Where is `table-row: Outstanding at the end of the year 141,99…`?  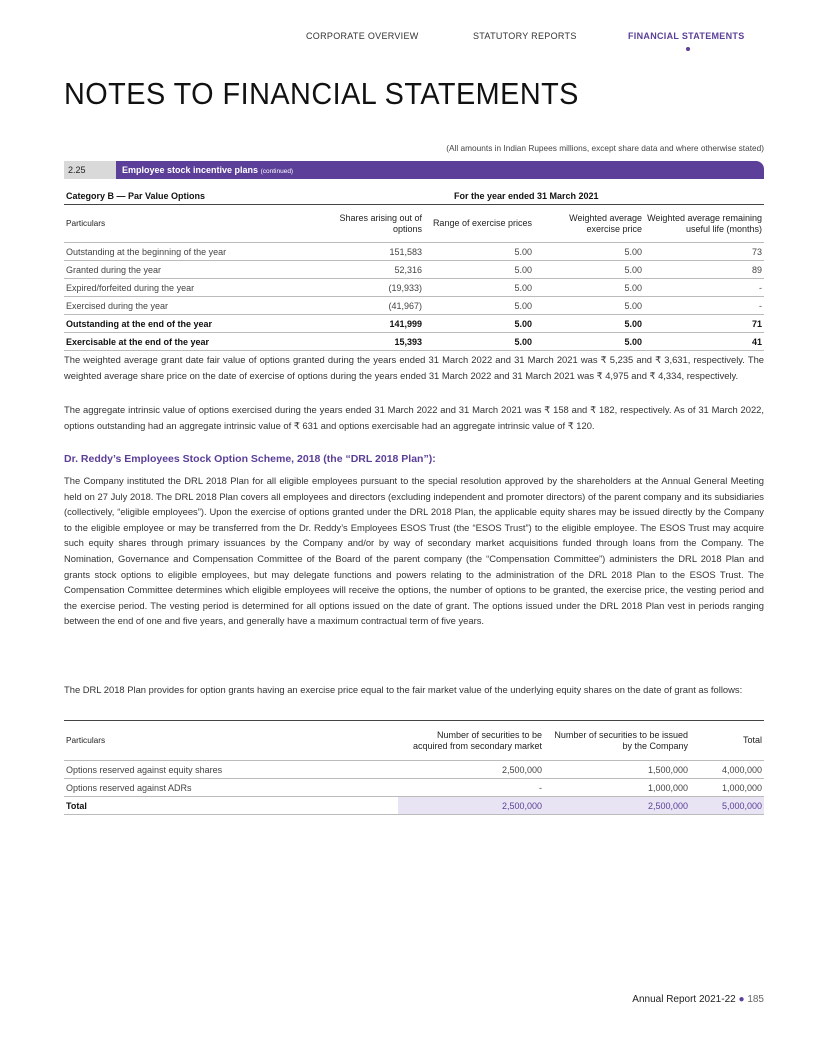 table-row: Outstanding at the end of the year 141,99… is located at coordinates (414, 323).